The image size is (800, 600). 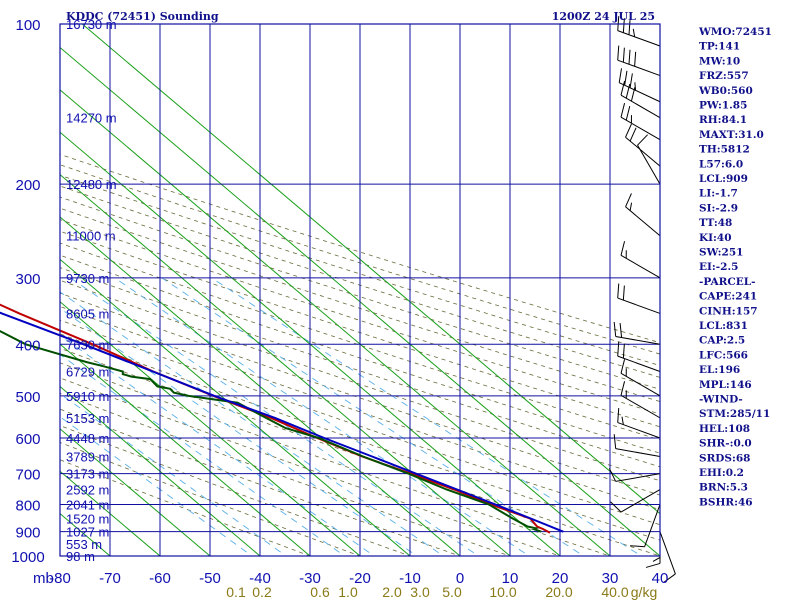 What do you see at coordinates (660, 578) in the screenshot?
I see `temperature-tick-label: 40` at bounding box center [660, 578].